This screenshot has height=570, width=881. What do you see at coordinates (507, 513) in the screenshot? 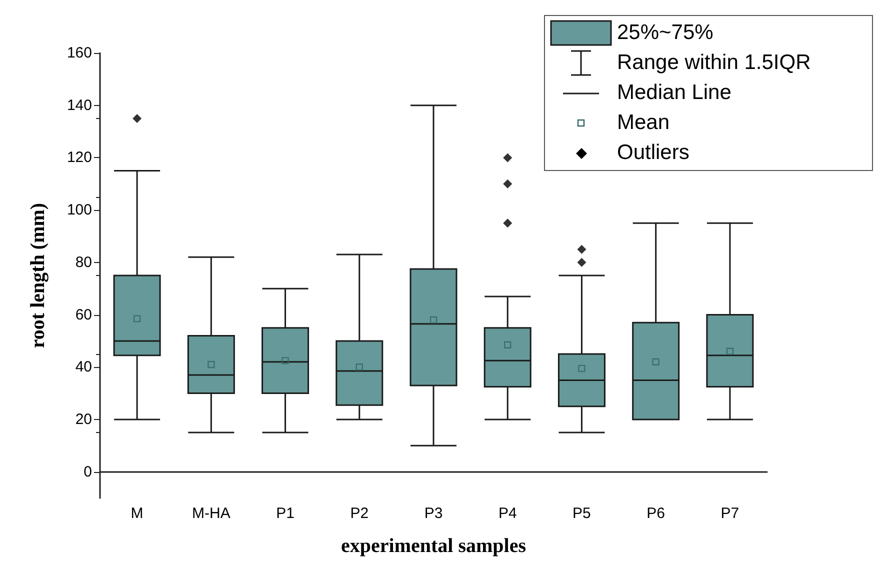
I see `x-tick-label: P4` at bounding box center [507, 513].